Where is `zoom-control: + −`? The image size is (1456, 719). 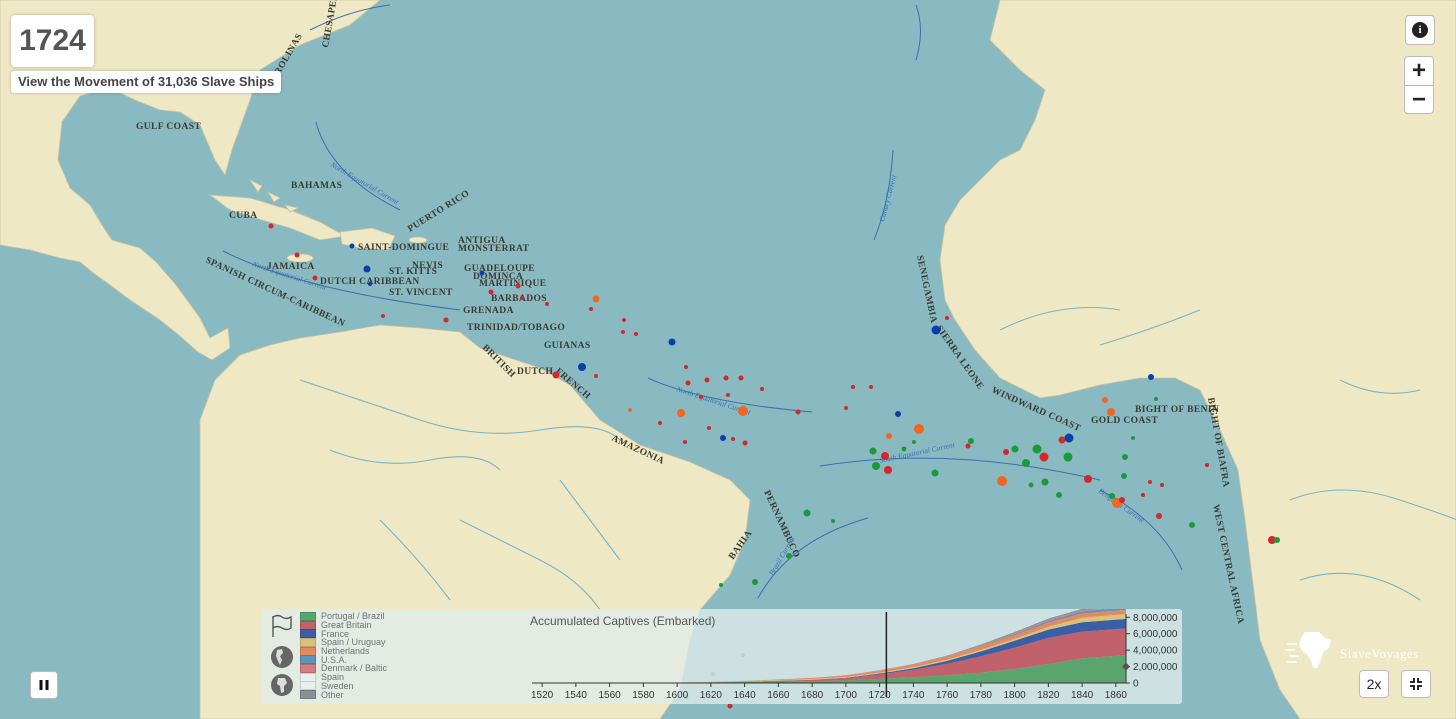 zoom-control: + − is located at coordinates (1419, 85).